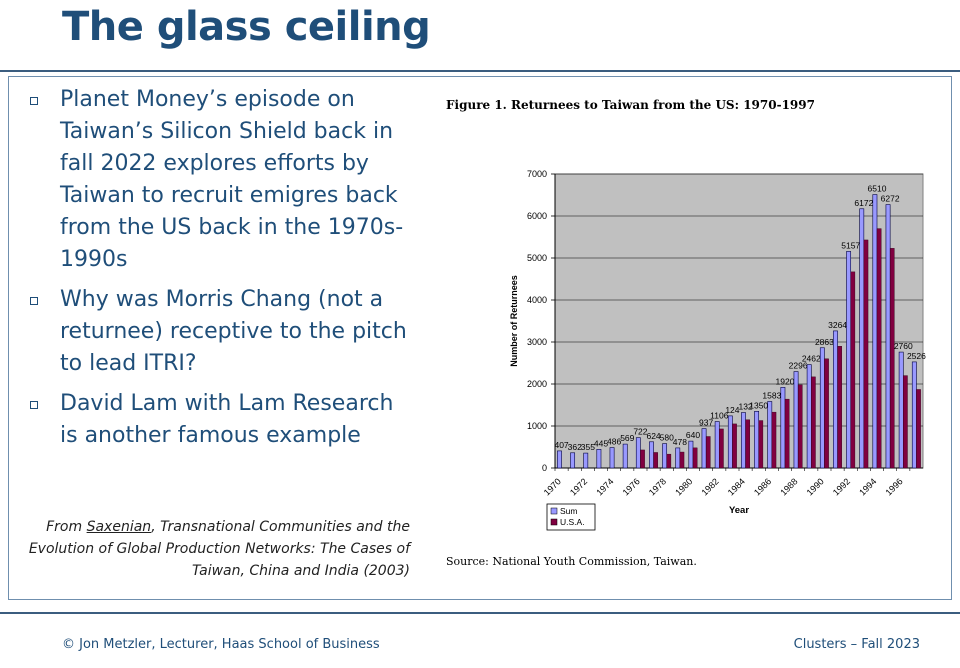 The height and width of the screenshot is (668, 960). I want to click on y-tick-label: 7000, so click(537, 174).